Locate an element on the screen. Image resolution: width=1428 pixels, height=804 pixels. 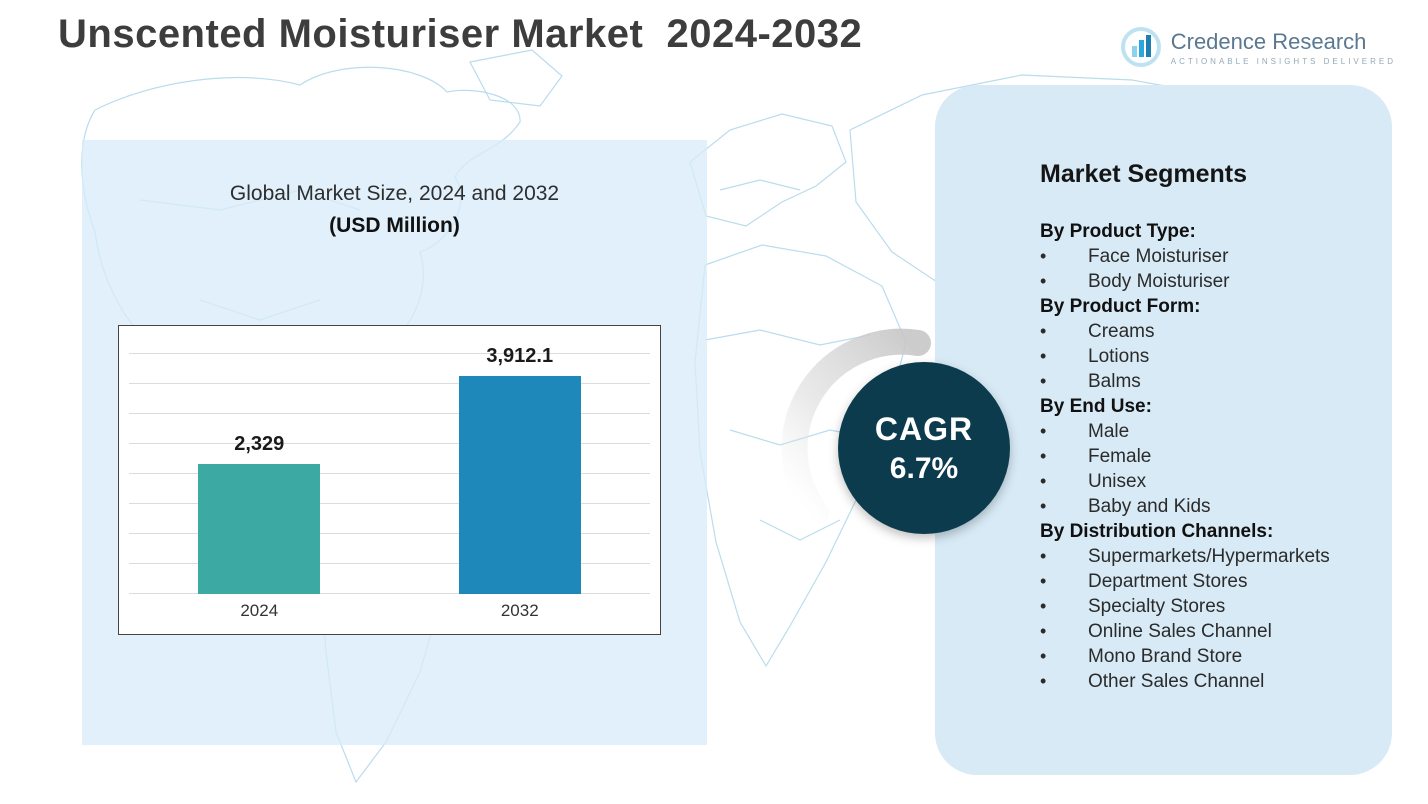
segment-group-label: By End Use: is located at coordinates (1096, 406).